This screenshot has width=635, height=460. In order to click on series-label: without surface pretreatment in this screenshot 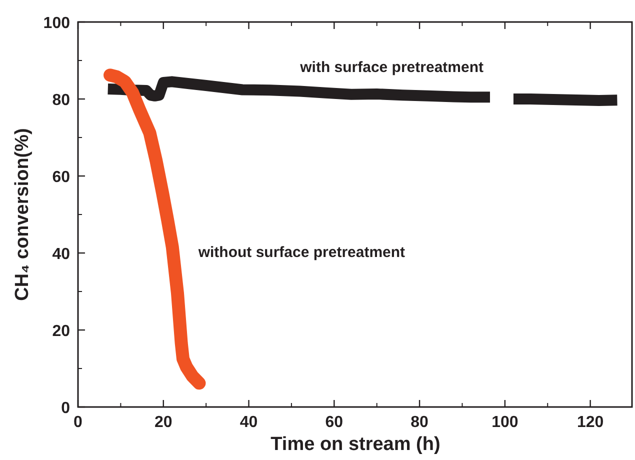, I will do `click(301, 252)`.